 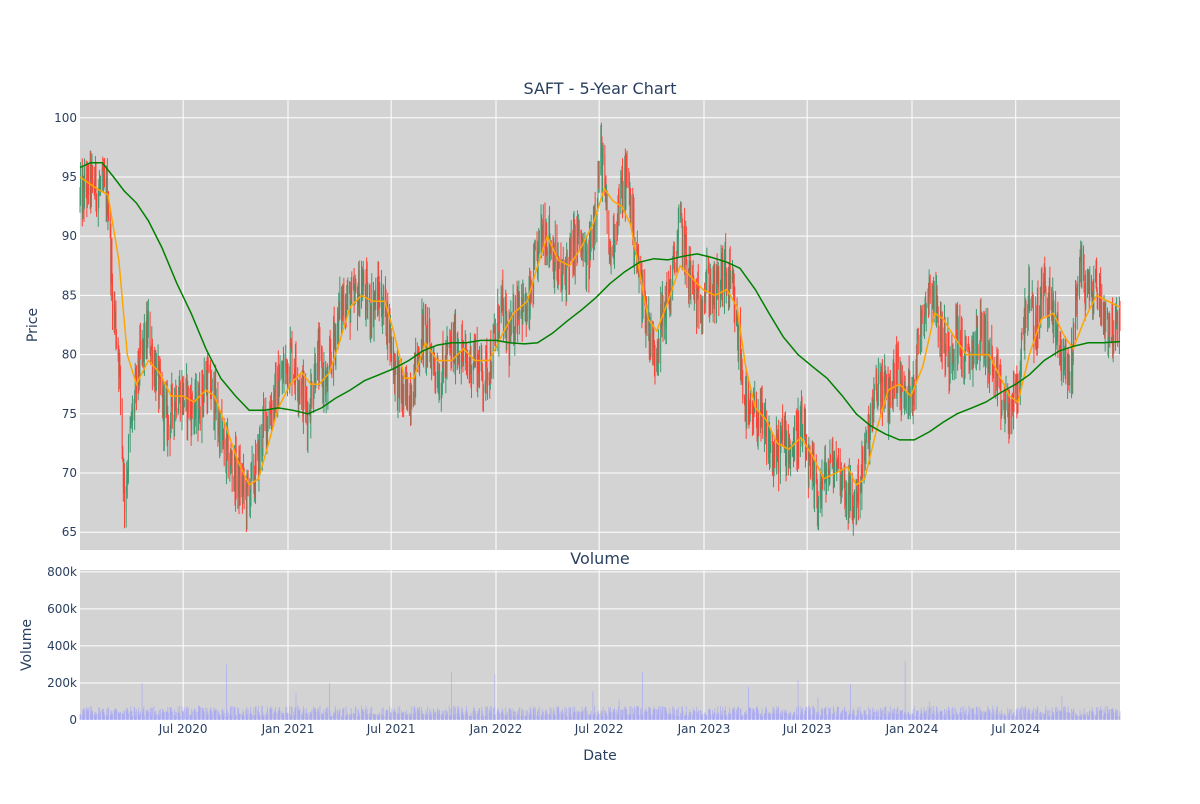 I want to click on volume-x-axis-label: Date, so click(x=599, y=756).